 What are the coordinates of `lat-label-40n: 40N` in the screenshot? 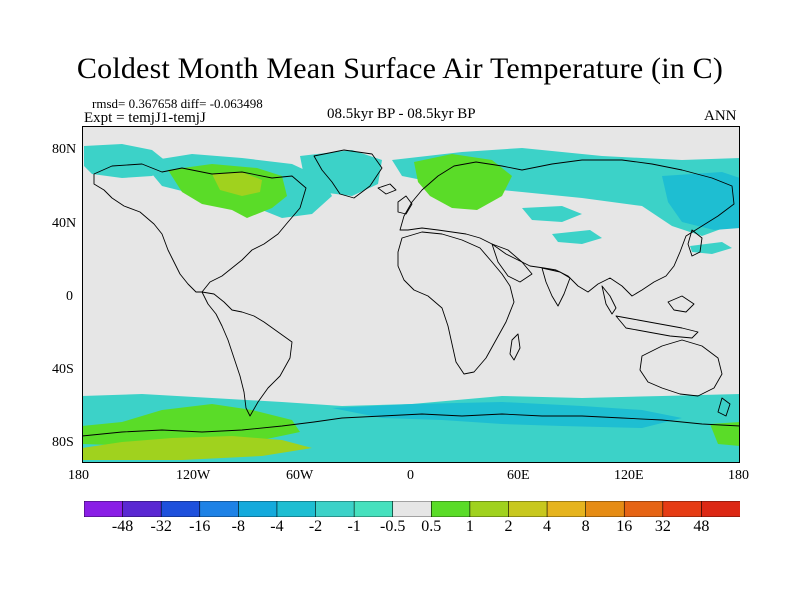 It's located at (64, 223).